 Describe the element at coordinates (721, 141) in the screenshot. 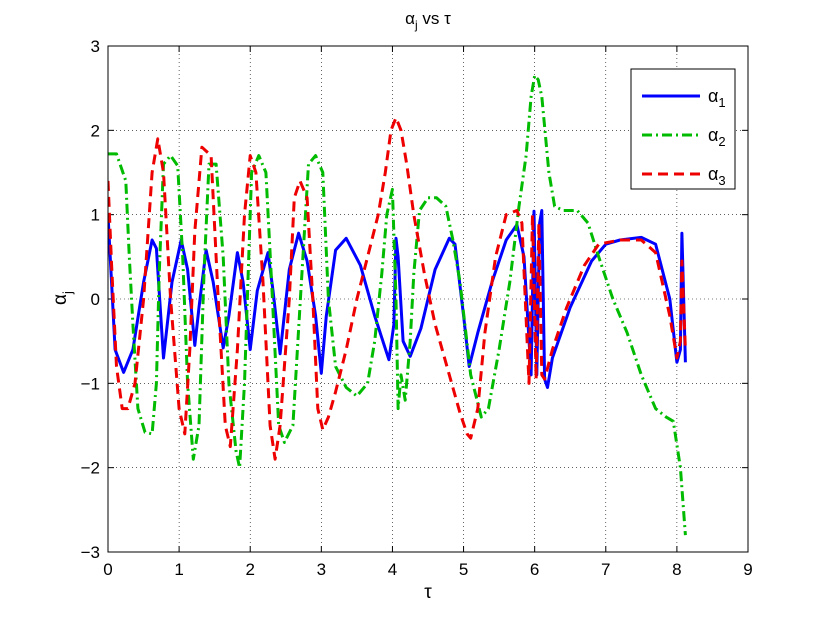

I see `legend-label-sub: 2` at that location.